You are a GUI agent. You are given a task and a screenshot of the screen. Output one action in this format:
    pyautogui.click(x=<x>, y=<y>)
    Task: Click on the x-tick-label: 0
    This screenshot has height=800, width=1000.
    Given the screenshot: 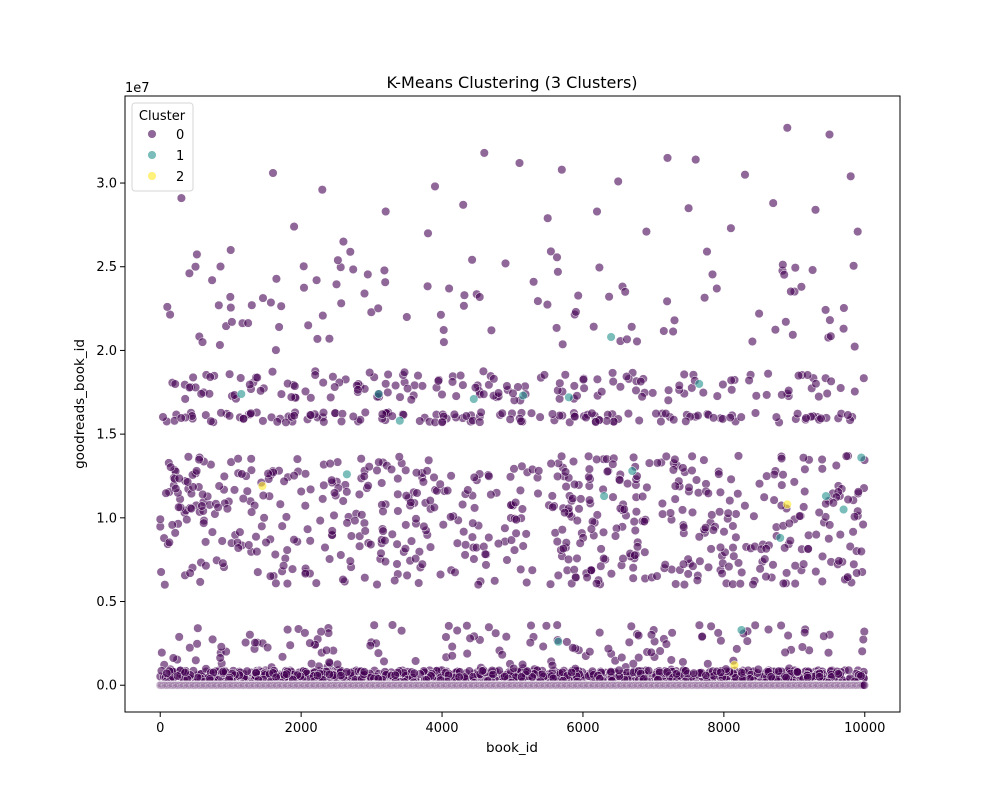 What is the action you would take?
    pyautogui.click(x=160, y=728)
    